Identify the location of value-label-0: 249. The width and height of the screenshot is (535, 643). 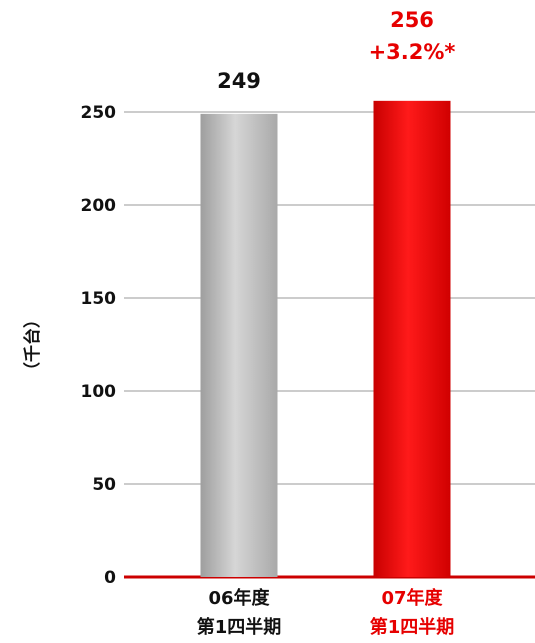
(239, 81).